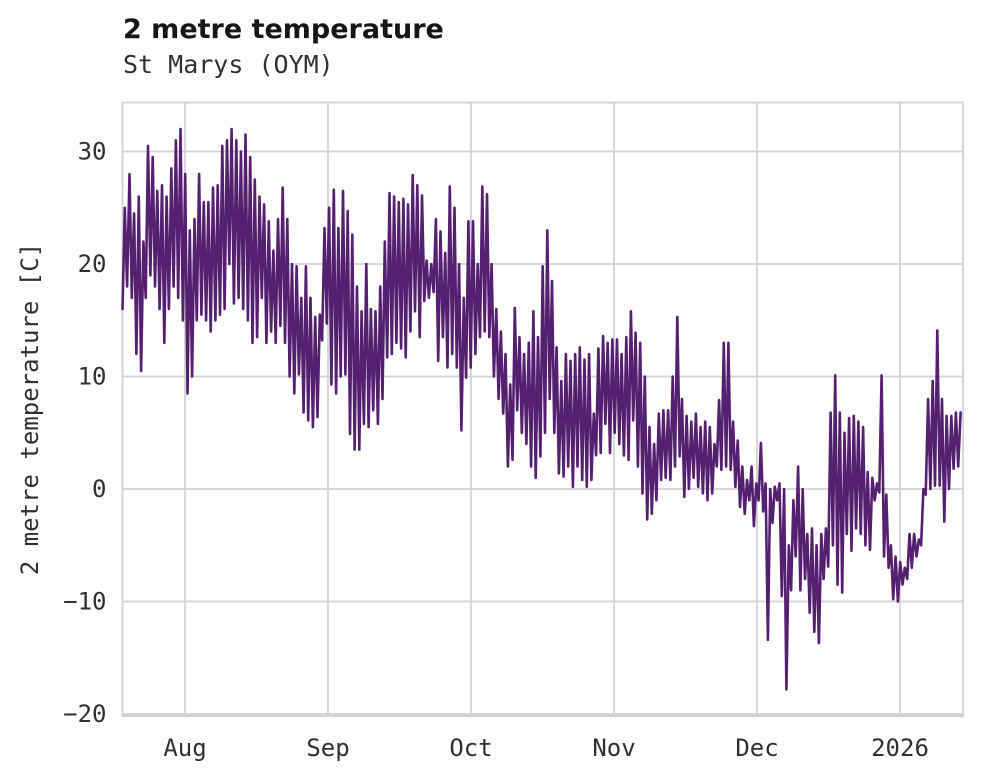 Image resolution: width=981 pixels, height=782 pixels. Describe the element at coordinates (92, 152) in the screenshot. I see `y-tick-label: 30` at that location.